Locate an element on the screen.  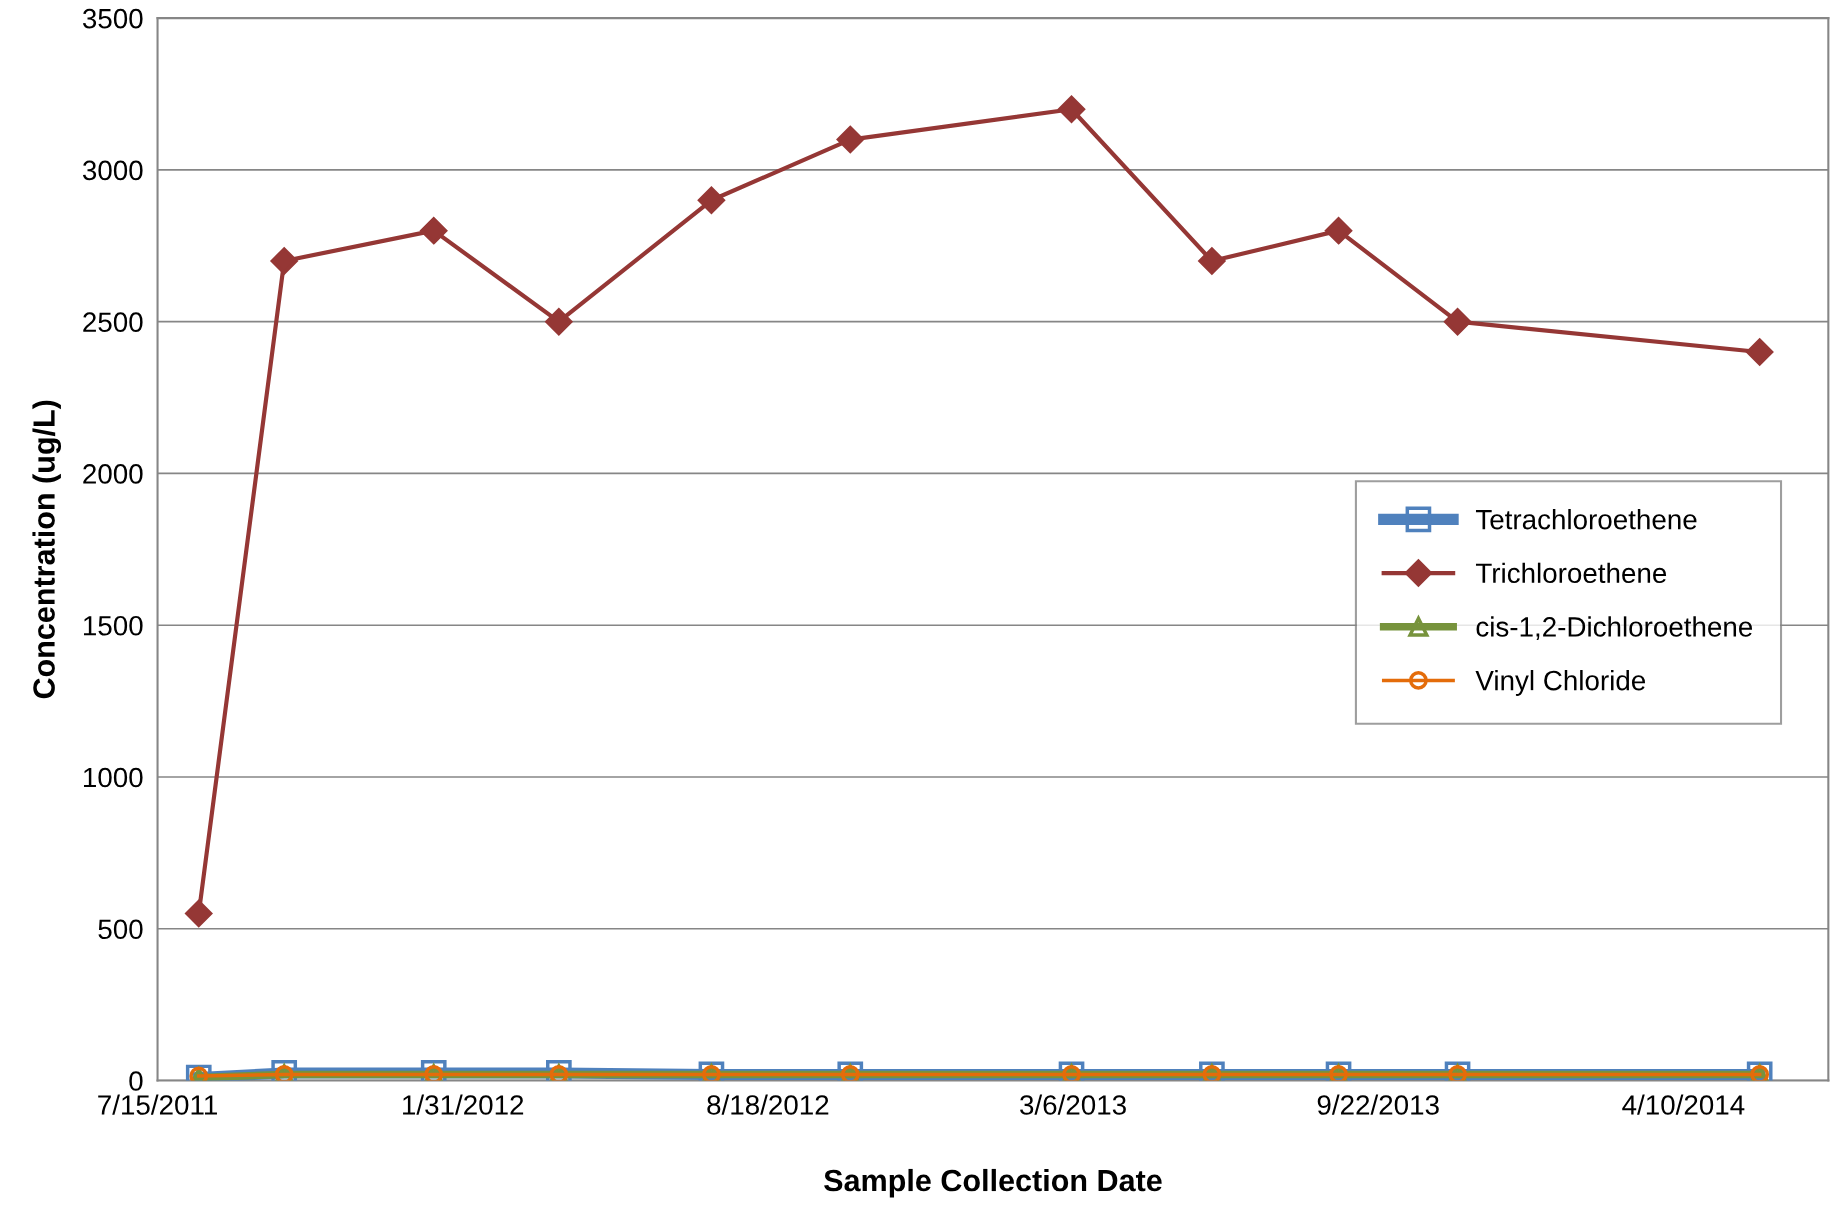
y-tick-label: 0 is located at coordinates (136, 1081).